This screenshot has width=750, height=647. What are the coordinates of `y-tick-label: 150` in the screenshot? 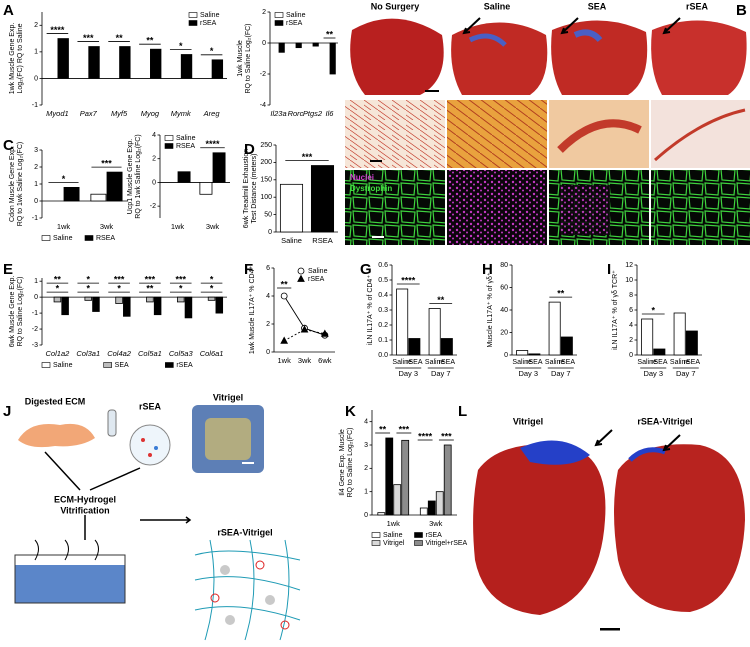 It's located at (266, 180).